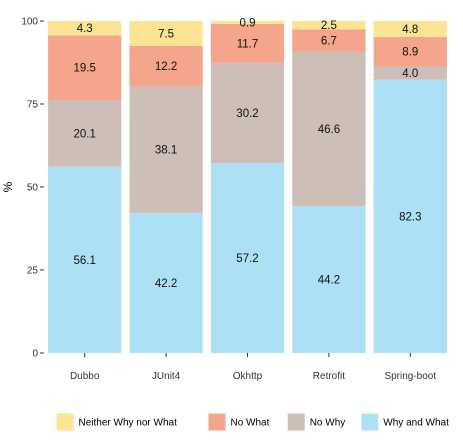 The image size is (463, 443). What do you see at coordinates (128, 423) in the screenshot?
I see `legend-label: Neither Why nor What` at bounding box center [128, 423].